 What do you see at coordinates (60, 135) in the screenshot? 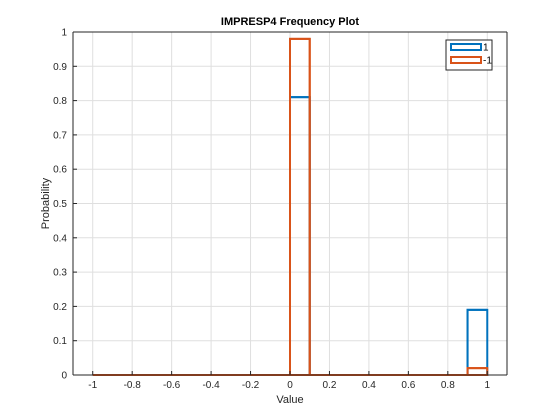
I see `y-tick-label: 0.7` at bounding box center [60, 135].